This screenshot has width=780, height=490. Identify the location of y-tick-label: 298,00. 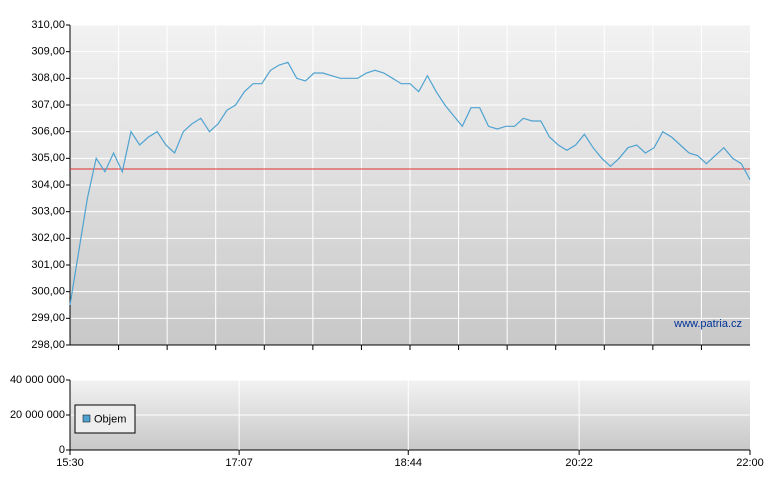
(48, 345).